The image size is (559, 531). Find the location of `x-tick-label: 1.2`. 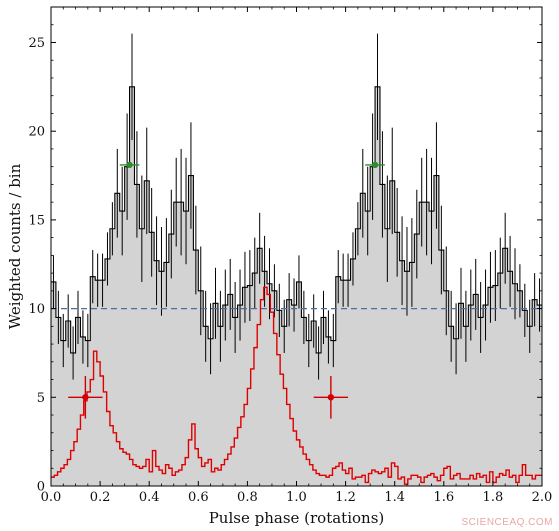

x-tick-label: 1.2 is located at coordinates (345, 497).